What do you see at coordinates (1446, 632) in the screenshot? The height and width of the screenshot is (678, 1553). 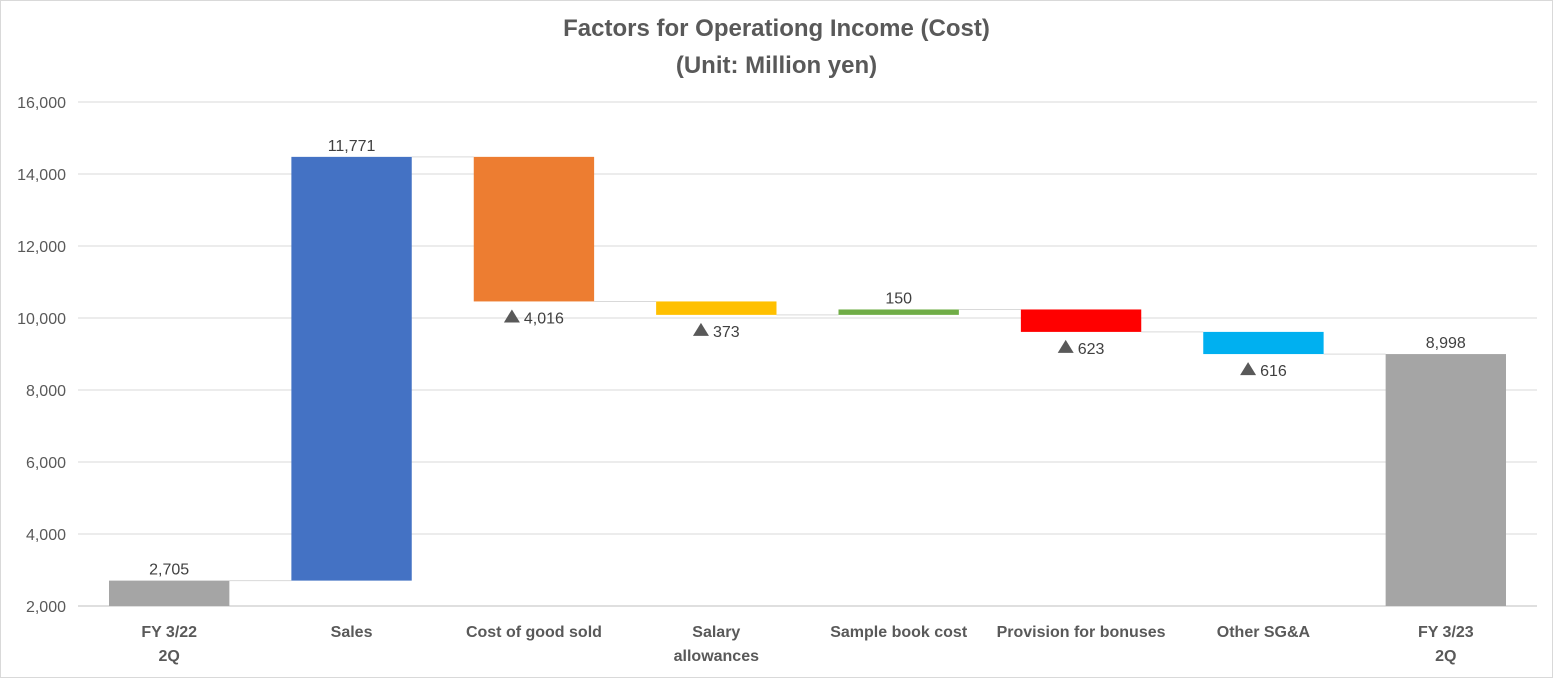 I see `category-label: FY 3/23` at bounding box center [1446, 632].